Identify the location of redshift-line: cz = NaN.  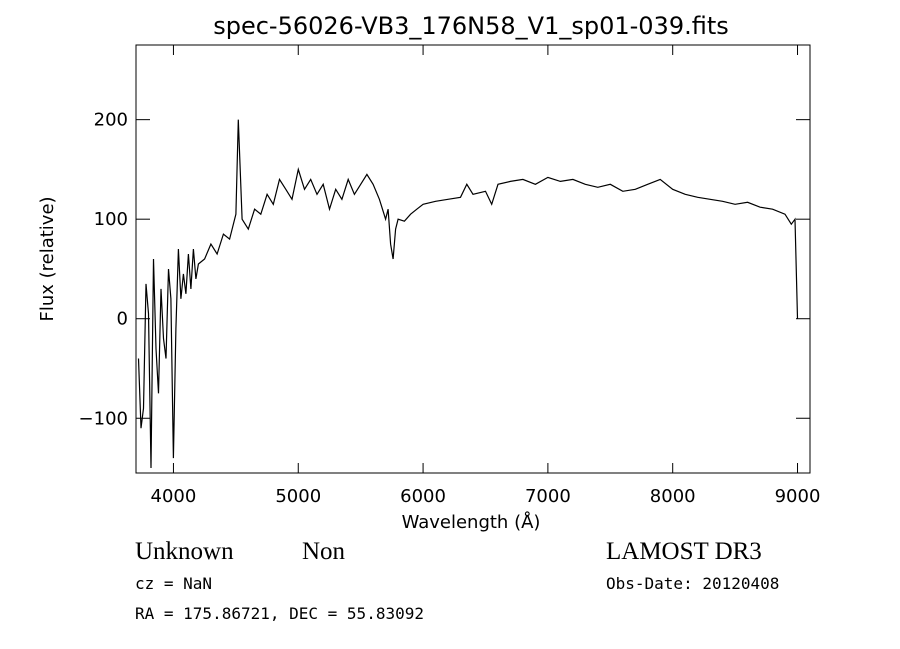
(174, 583).